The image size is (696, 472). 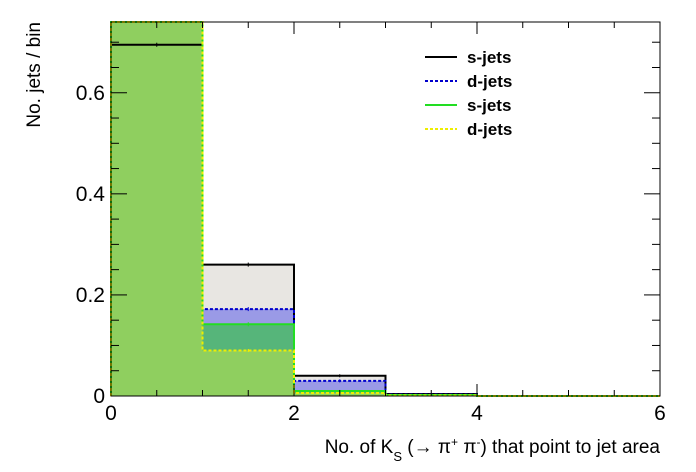 What do you see at coordinates (397, 456) in the screenshot?
I see `x-axis-label-sub: S` at bounding box center [397, 456].